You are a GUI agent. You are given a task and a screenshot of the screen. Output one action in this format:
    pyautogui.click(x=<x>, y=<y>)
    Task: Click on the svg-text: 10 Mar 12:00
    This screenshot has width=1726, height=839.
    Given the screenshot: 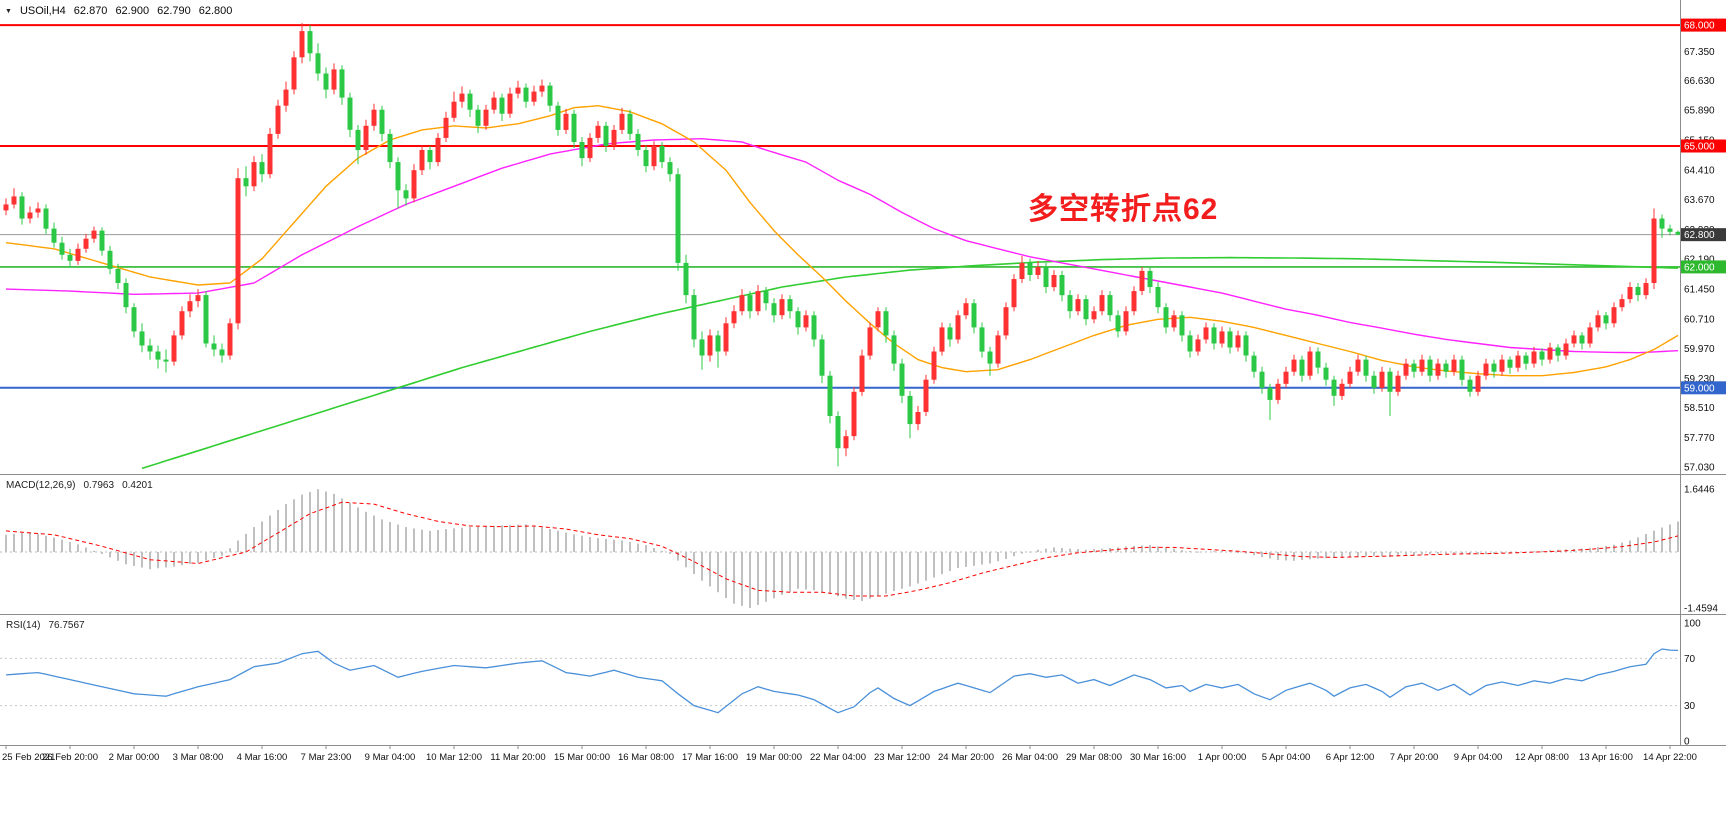 What is the action you would take?
    pyautogui.click(x=454, y=757)
    